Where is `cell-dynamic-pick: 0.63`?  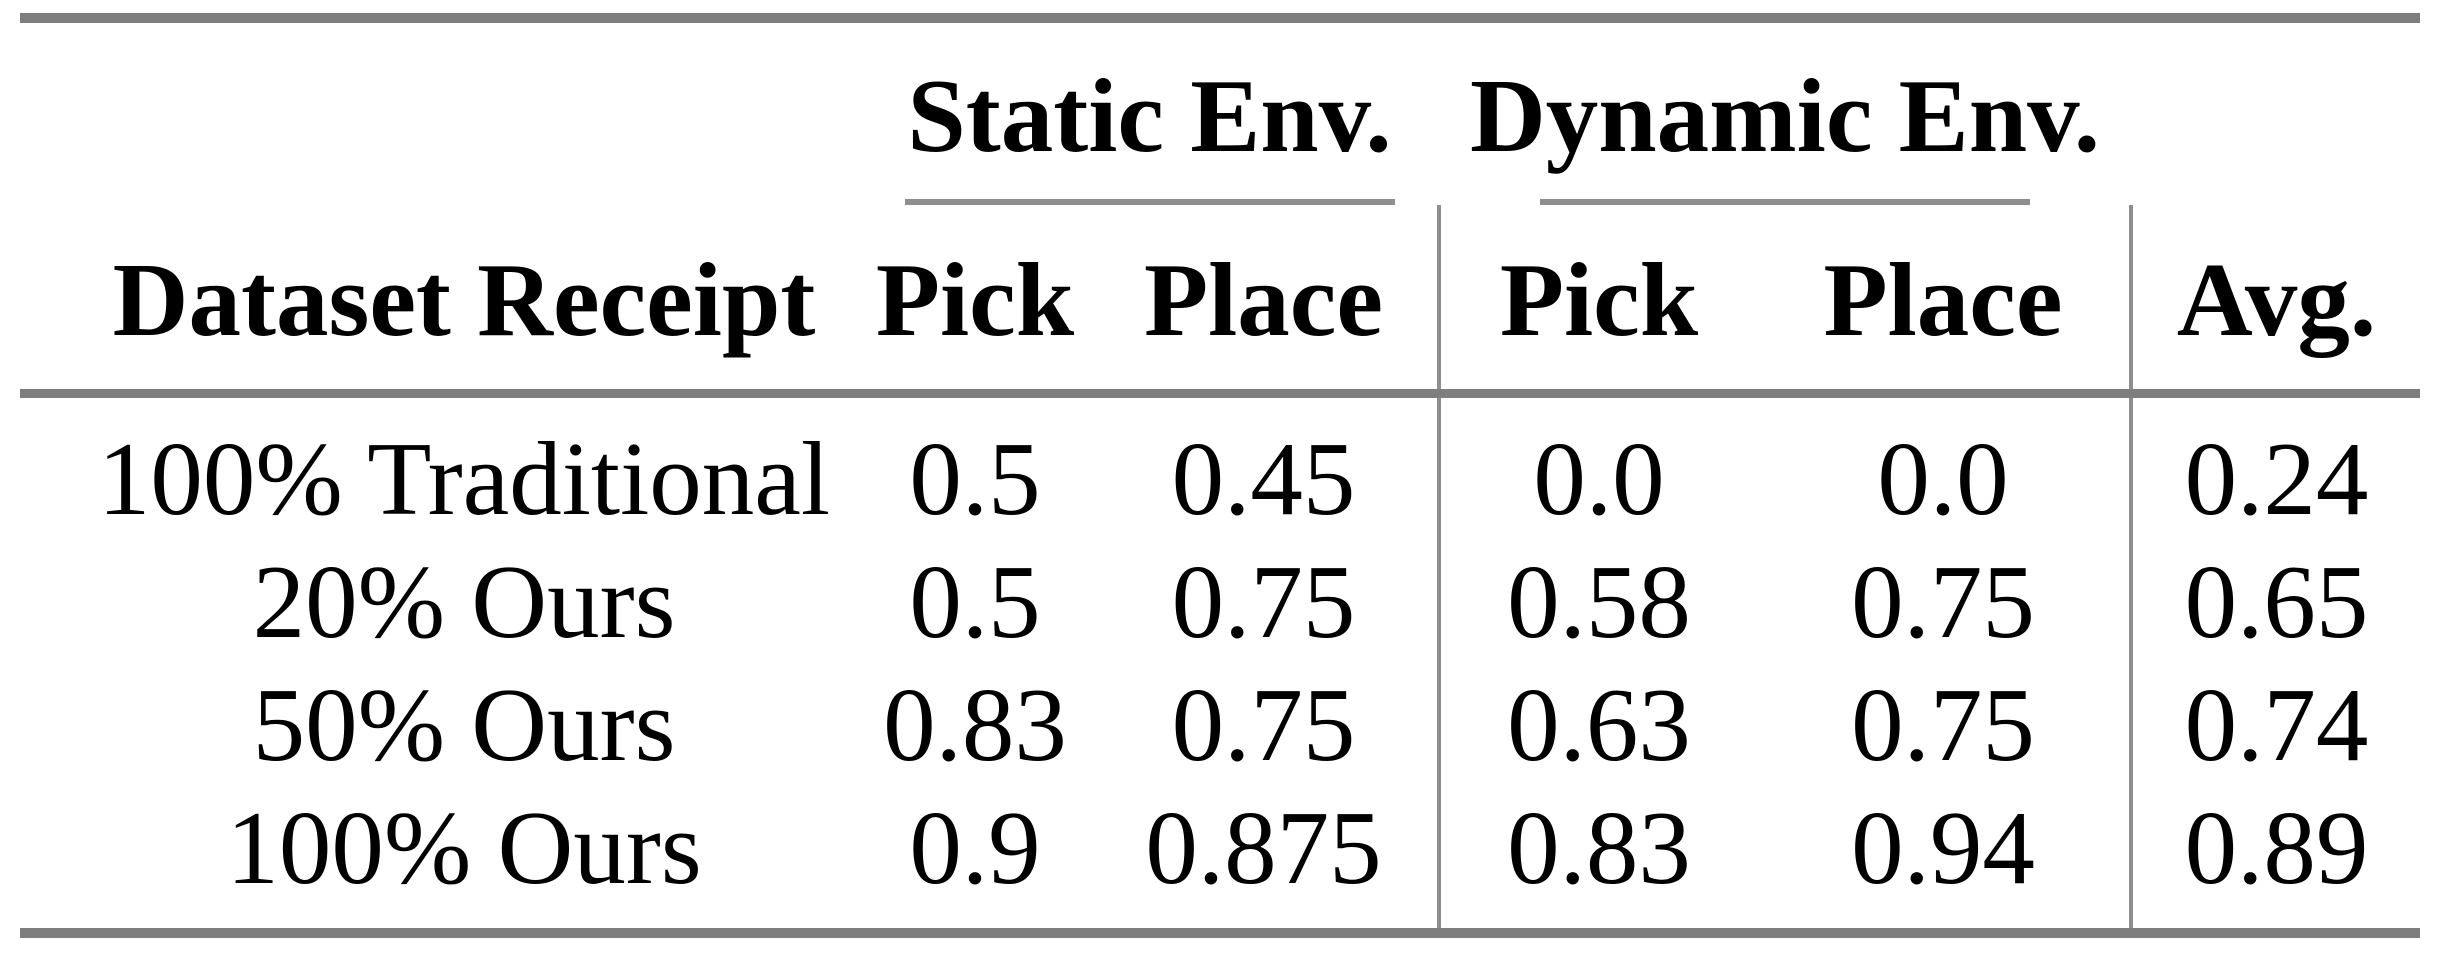
cell-dynamic-pick: 0.63 is located at coordinates (1597, 718).